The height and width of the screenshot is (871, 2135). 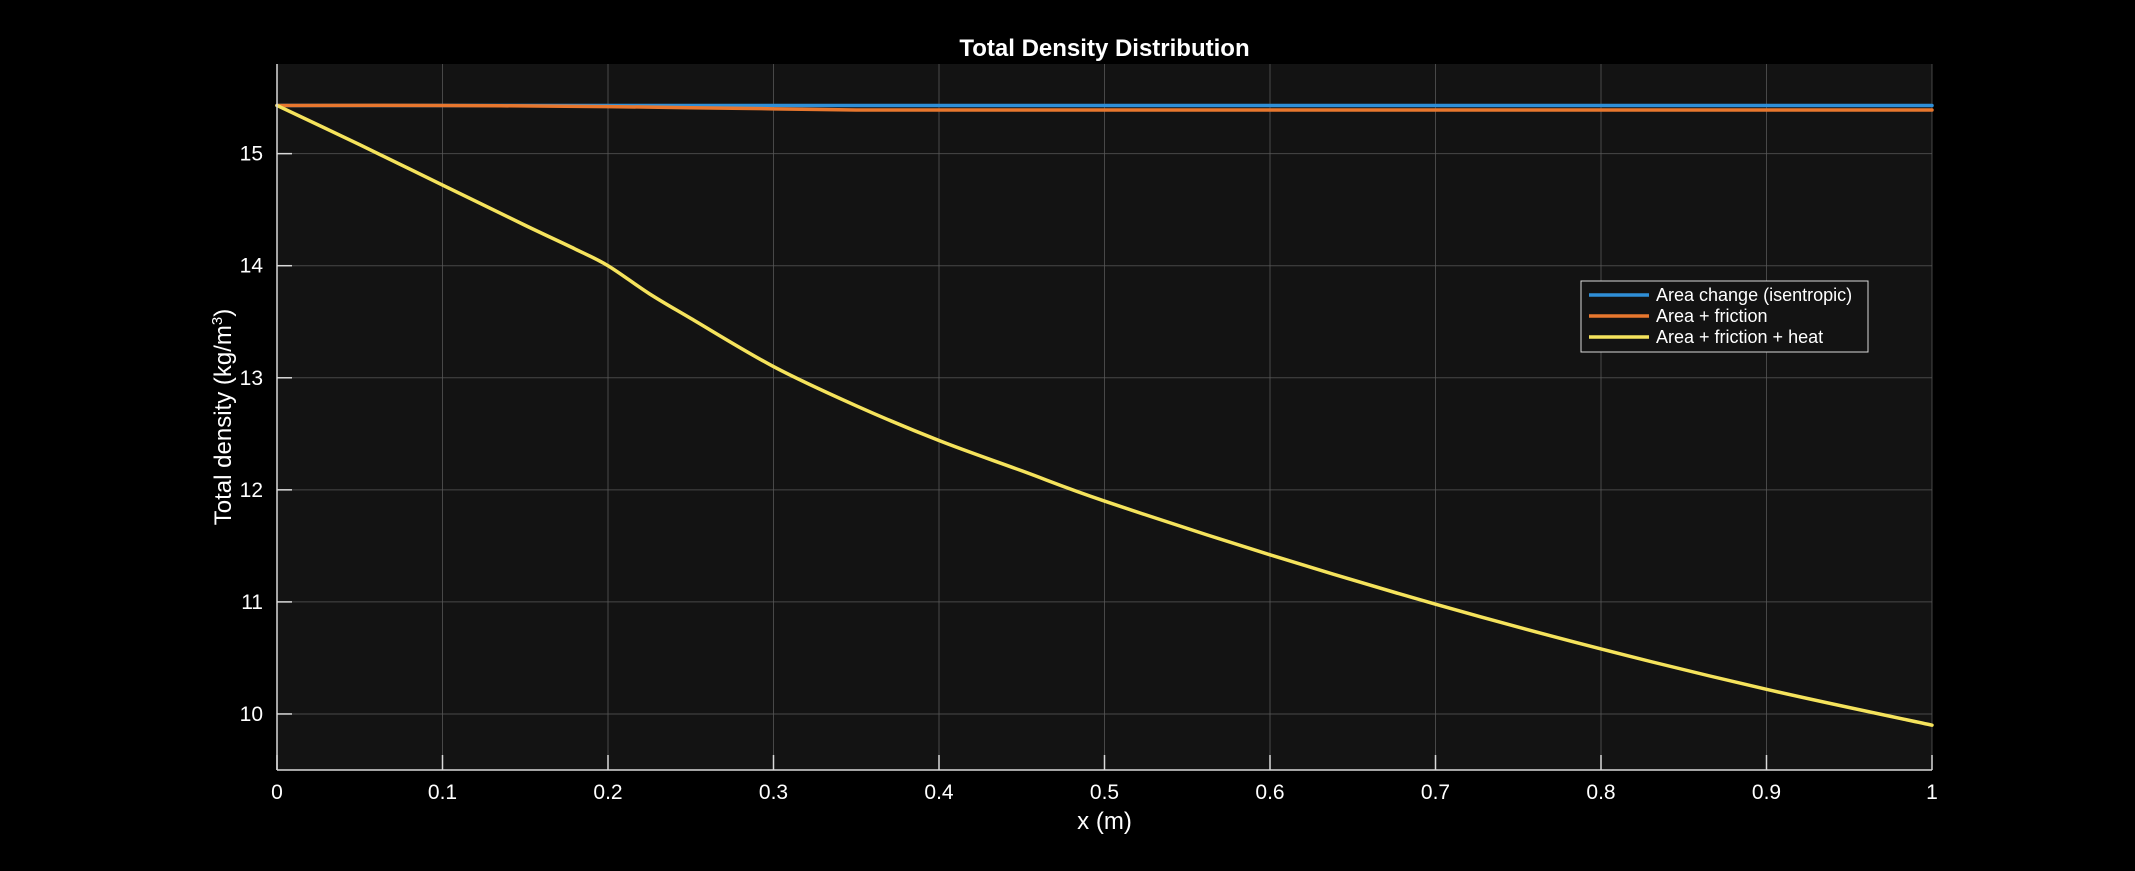 What do you see at coordinates (252, 602) in the screenshot?
I see `y-tick-label: 11` at bounding box center [252, 602].